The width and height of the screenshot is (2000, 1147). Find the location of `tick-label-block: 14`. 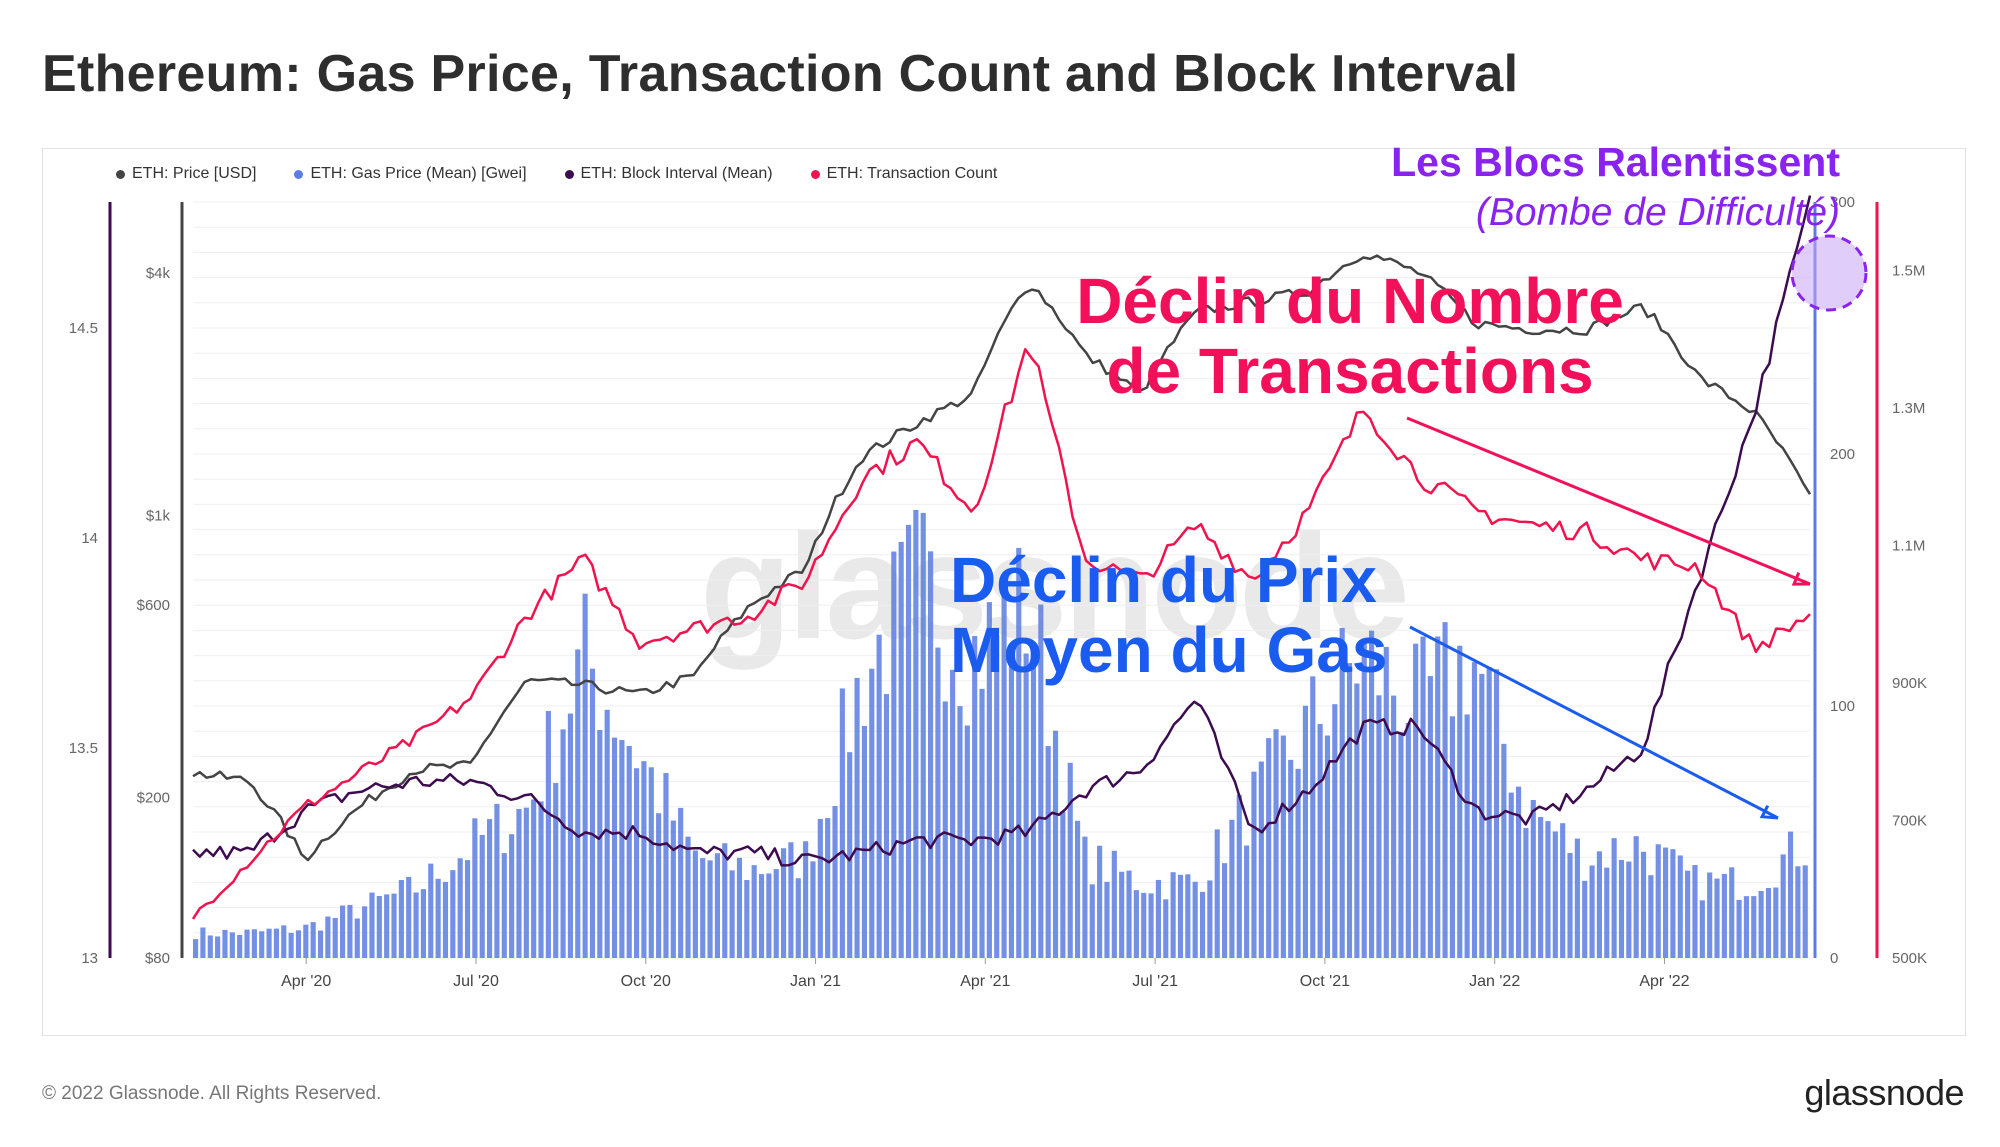

tick-label-block: 14 is located at coordinates (89, 538).